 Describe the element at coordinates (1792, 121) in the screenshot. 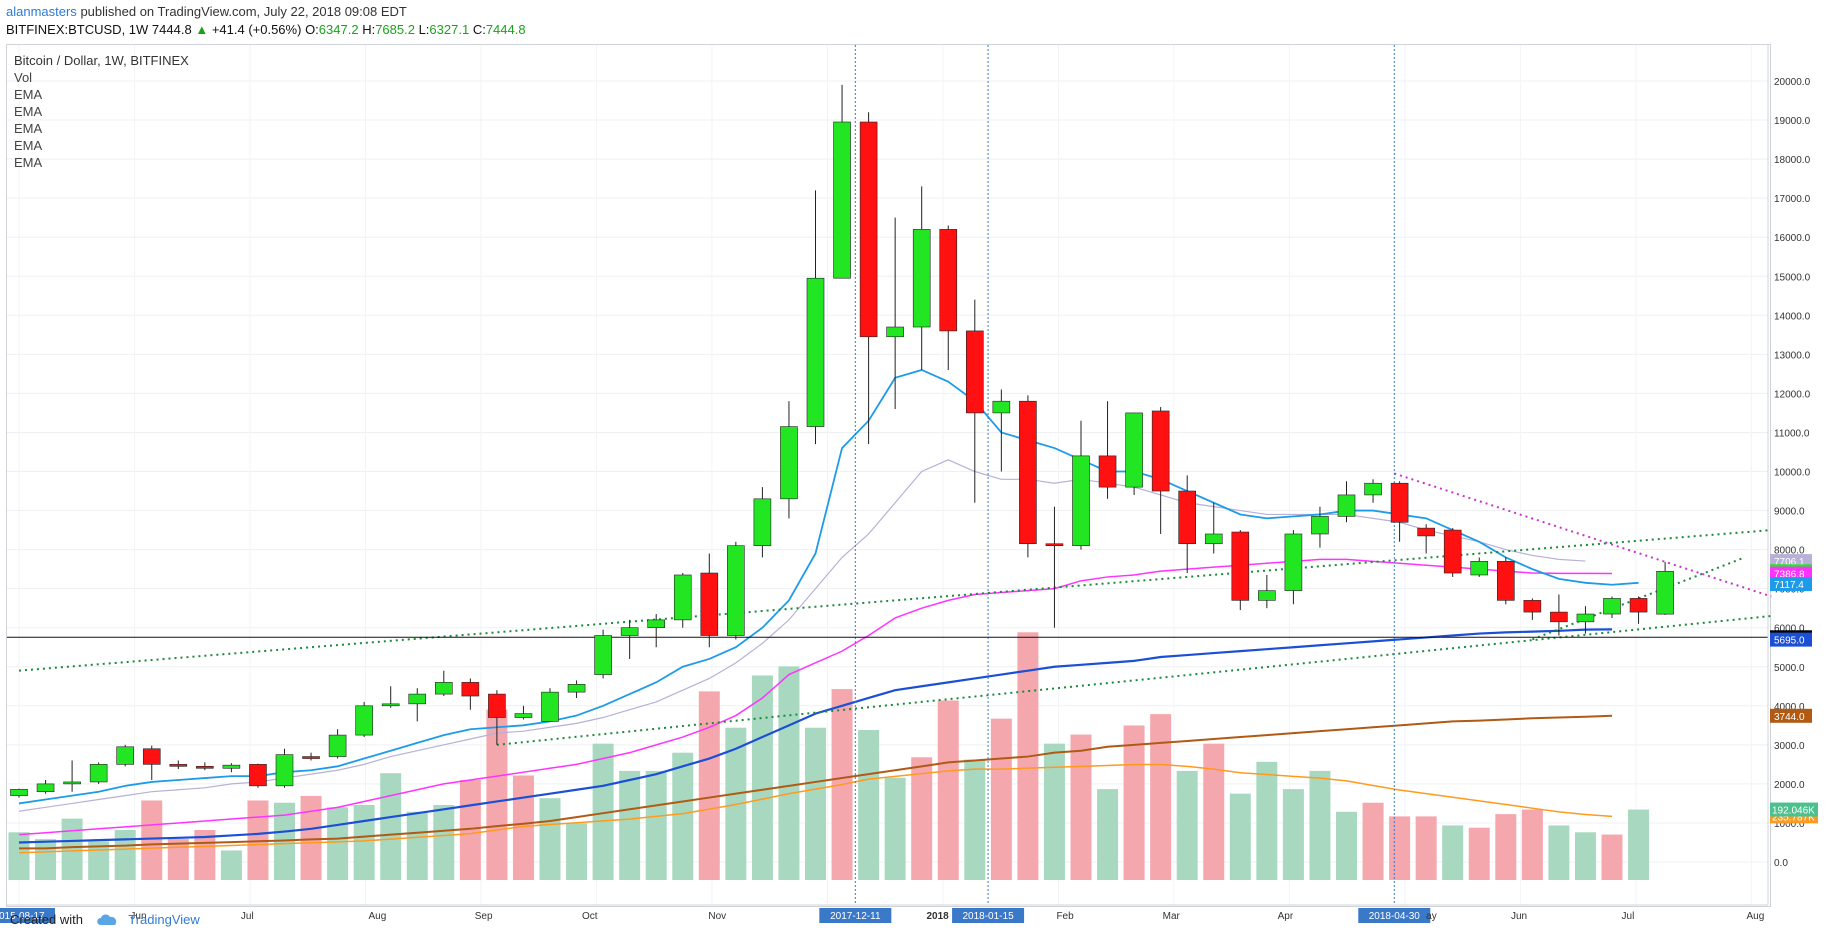

I see `price-tick-label: 19000.0` at that location.